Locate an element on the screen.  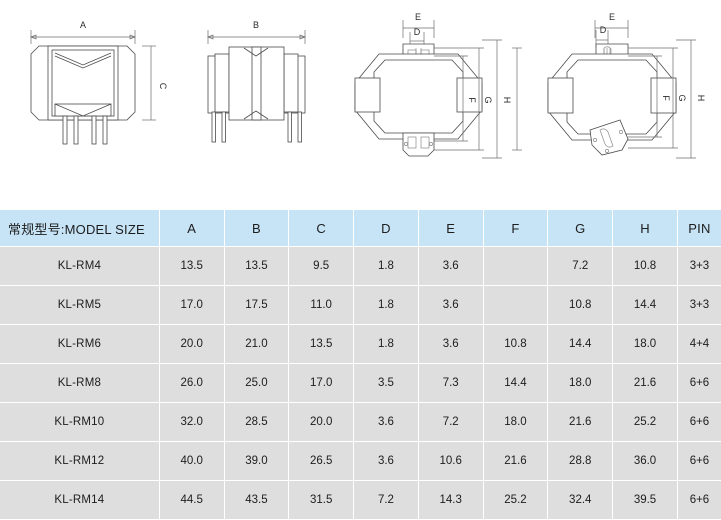
cell-e: 7.2 is located at coordinates (451, 422).